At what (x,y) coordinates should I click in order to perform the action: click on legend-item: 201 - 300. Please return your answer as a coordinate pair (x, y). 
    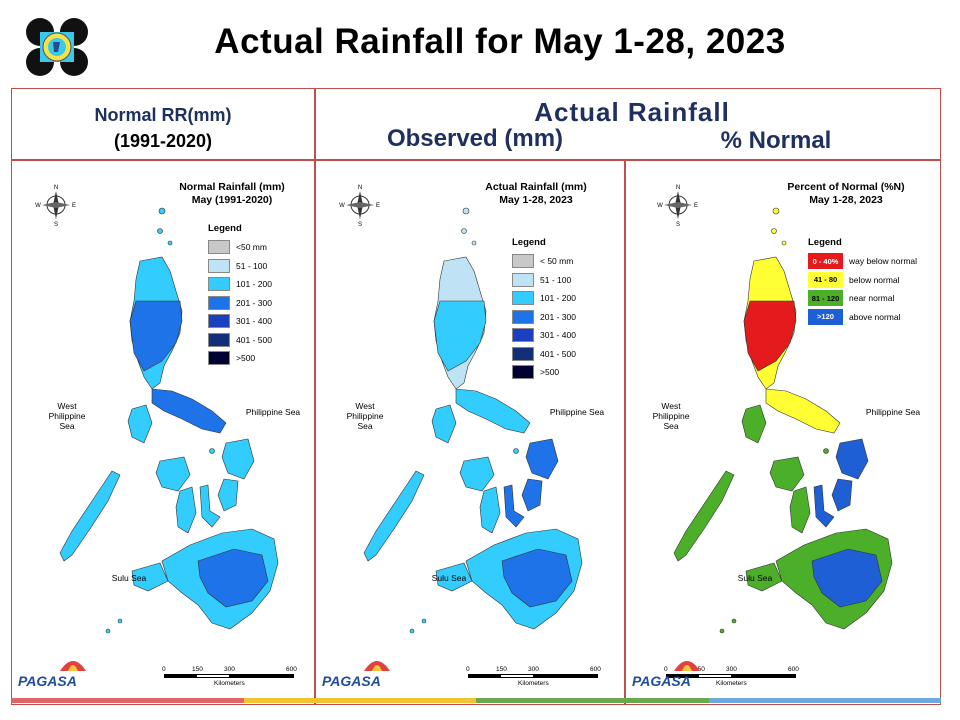
    Looking at the image, I should click on (240, 303).